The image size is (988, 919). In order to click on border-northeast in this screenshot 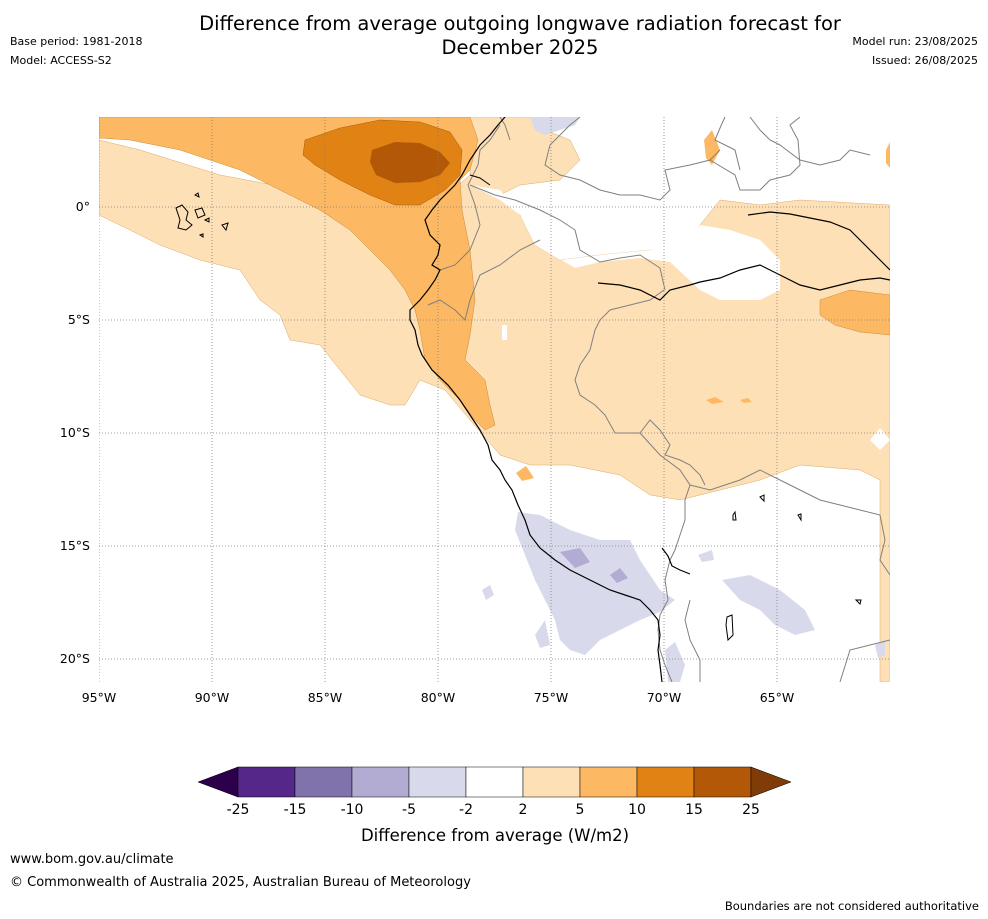, I will do `click(727, 144)`.